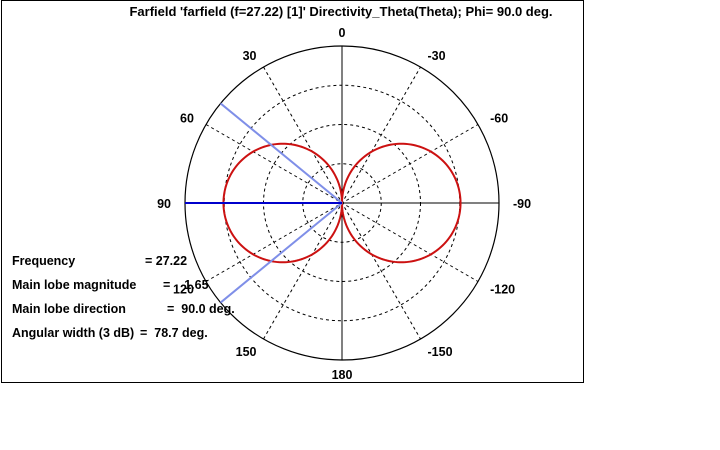 This screenshot has width=720, height=450. I want to click on direction-value: = 90.0 deg., so click(201, 309).